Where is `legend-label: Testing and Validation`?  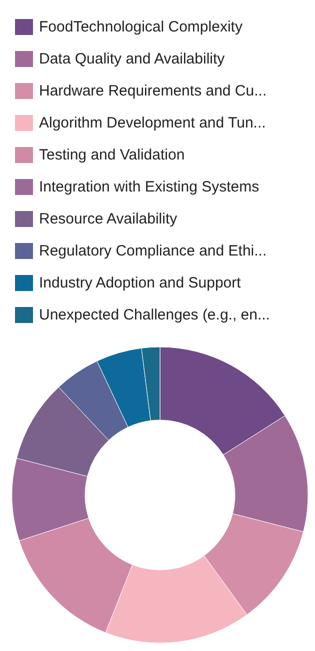
legend-label: Testing and Validation is located at coordinates (112, 155).